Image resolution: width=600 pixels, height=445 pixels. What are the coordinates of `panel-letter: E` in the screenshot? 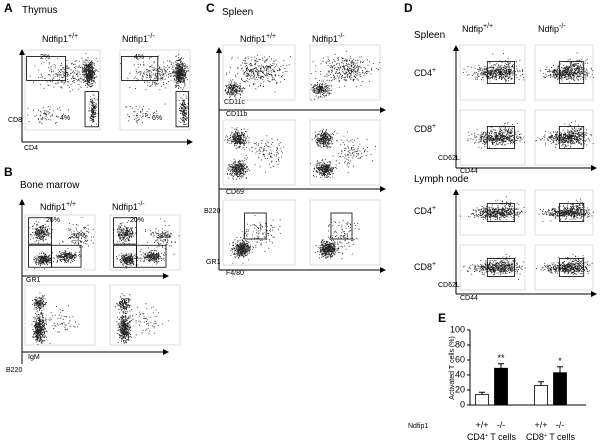 It's located at (442, 318).